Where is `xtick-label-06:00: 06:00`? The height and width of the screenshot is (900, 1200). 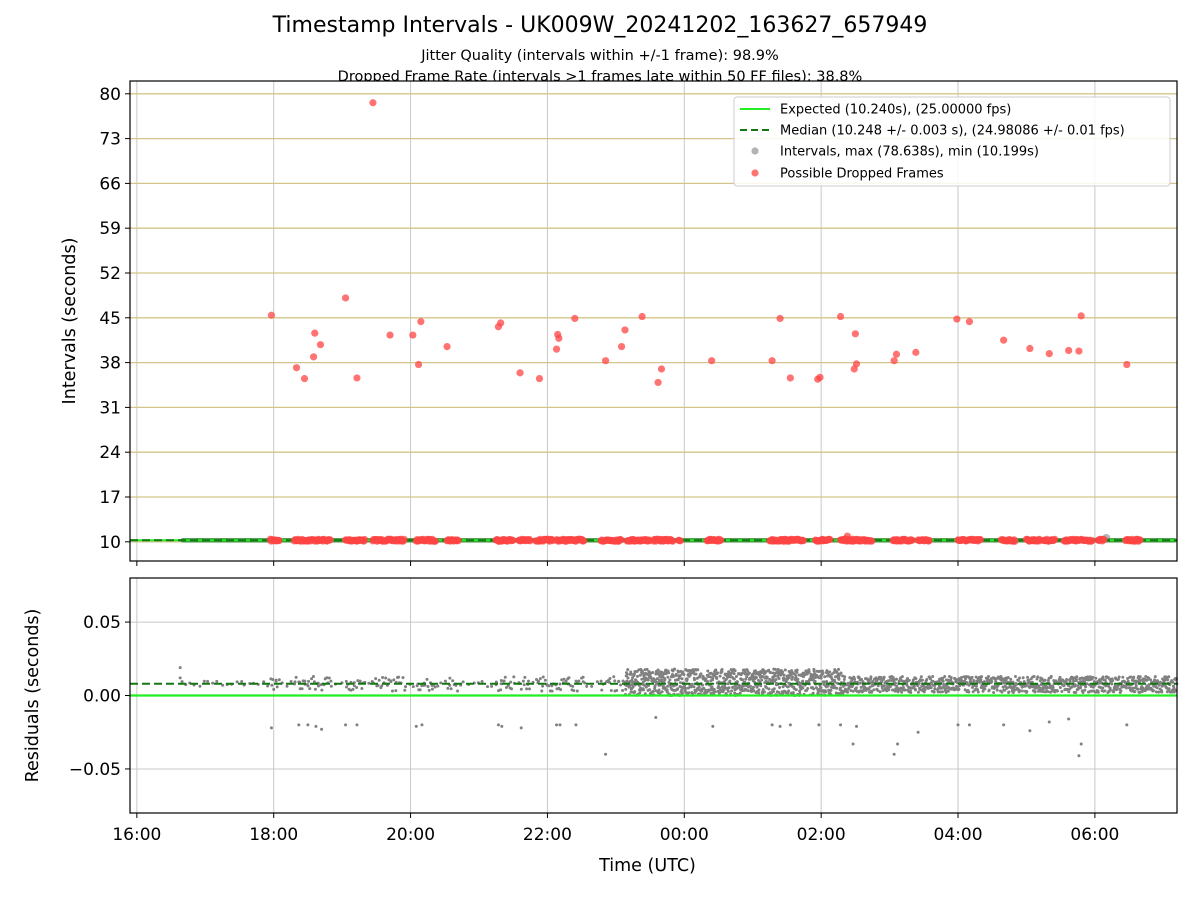
xtick-label-06:00: 06:00 is located at coordinates (1094, 835).